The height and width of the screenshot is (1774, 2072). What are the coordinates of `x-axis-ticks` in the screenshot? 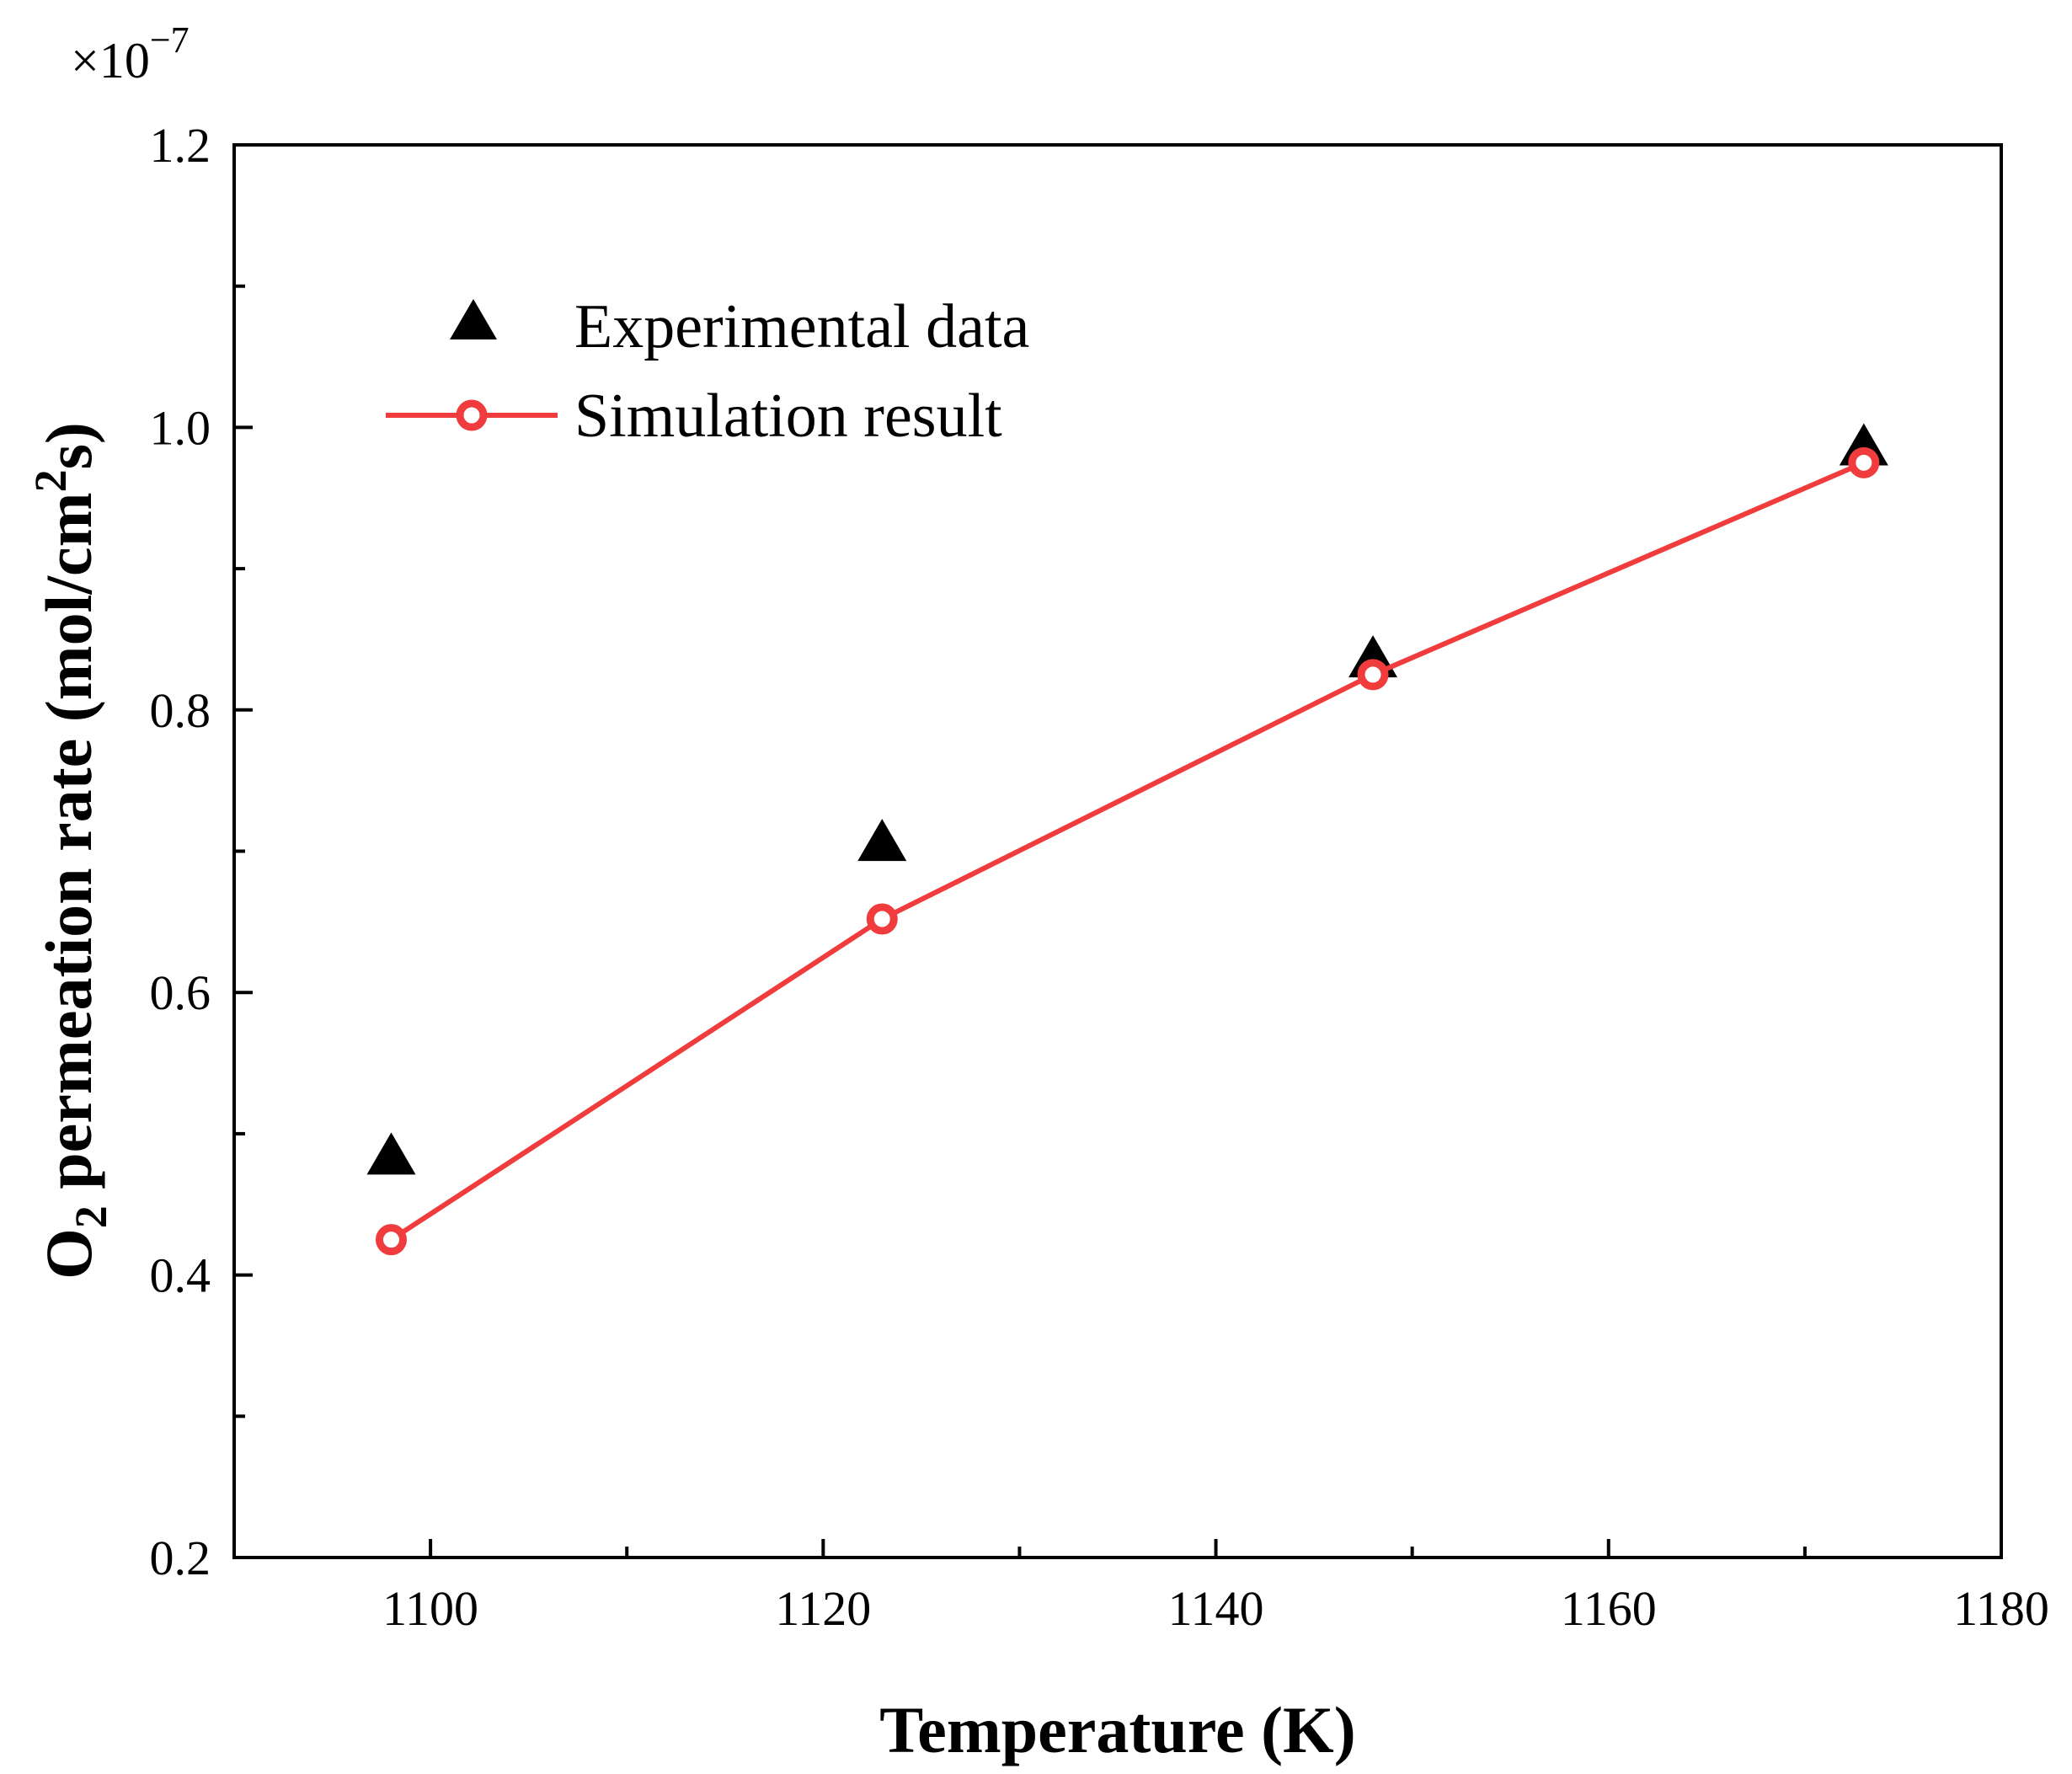 It's located at (1117, 1548).